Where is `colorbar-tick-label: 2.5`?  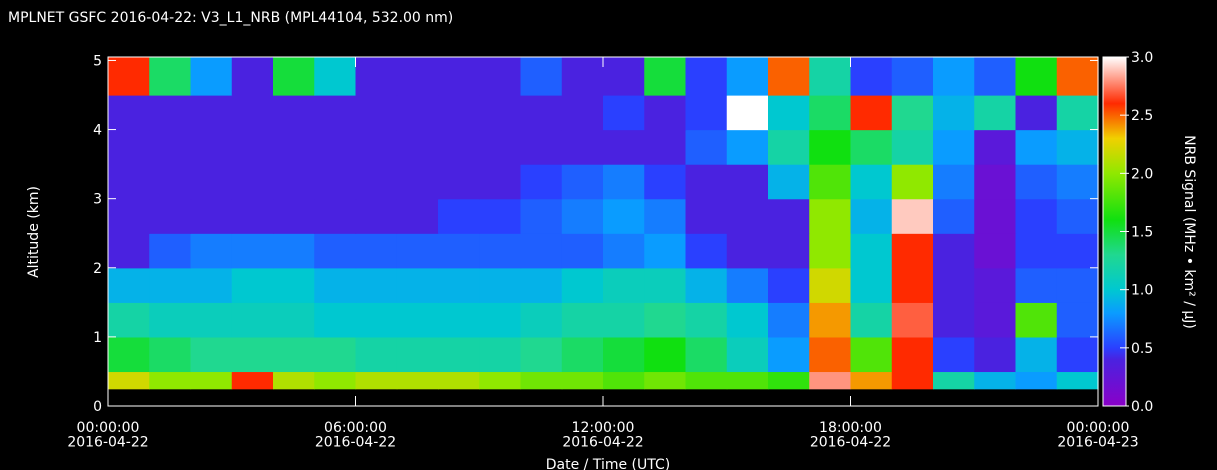 colorbar-tick-label: 2.5 is located at coordinates (1142, 116).